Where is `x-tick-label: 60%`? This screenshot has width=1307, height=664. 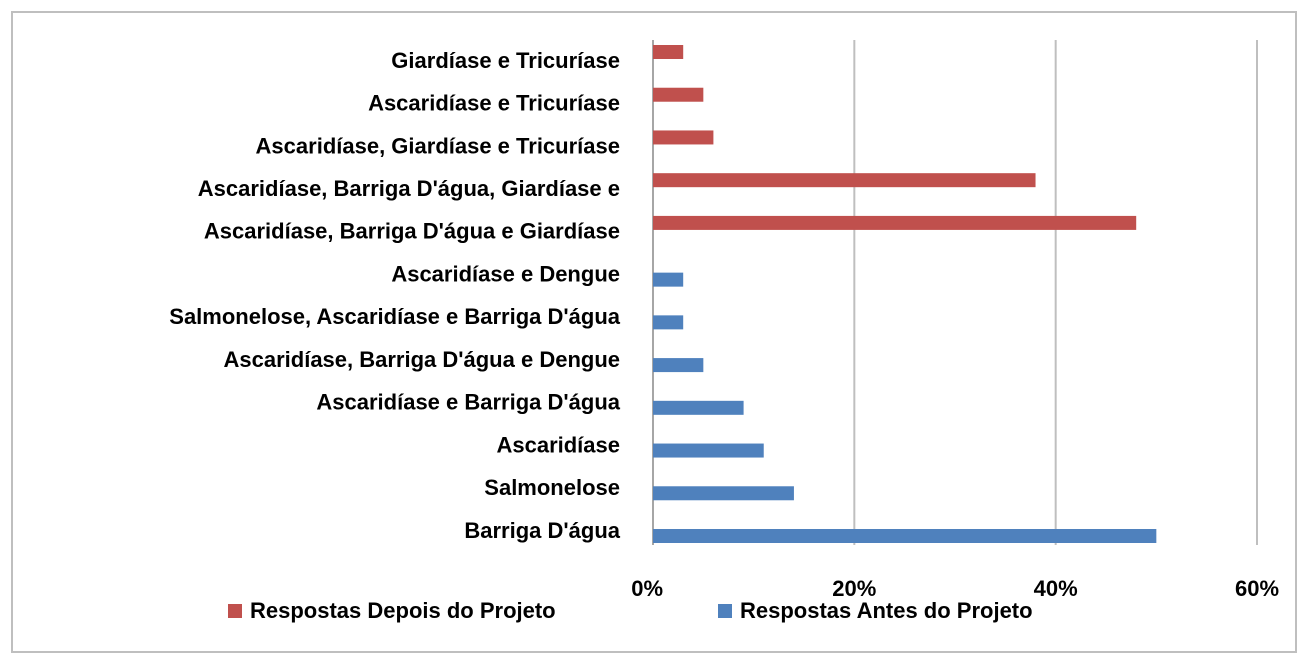 x-tick-label: 60% is located at coordinates (1257, 588).